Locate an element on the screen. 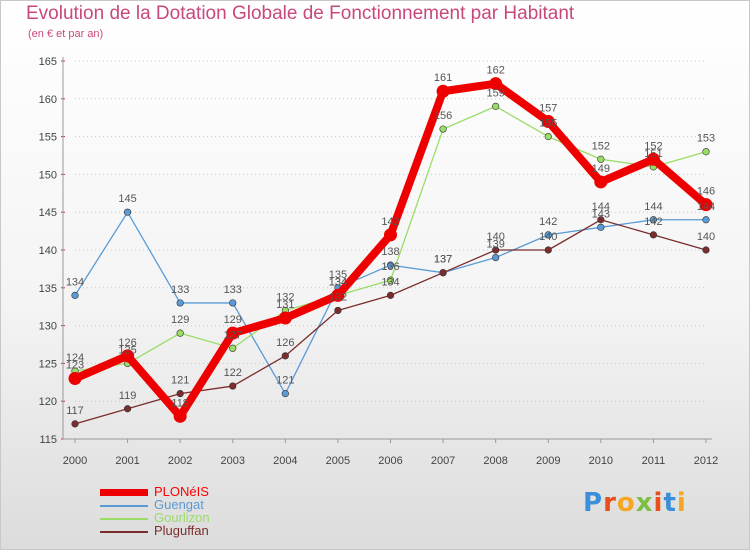 The image size is (750, 550). chart-subtitle: (en € et par an) is located at coordinates (66, 34).